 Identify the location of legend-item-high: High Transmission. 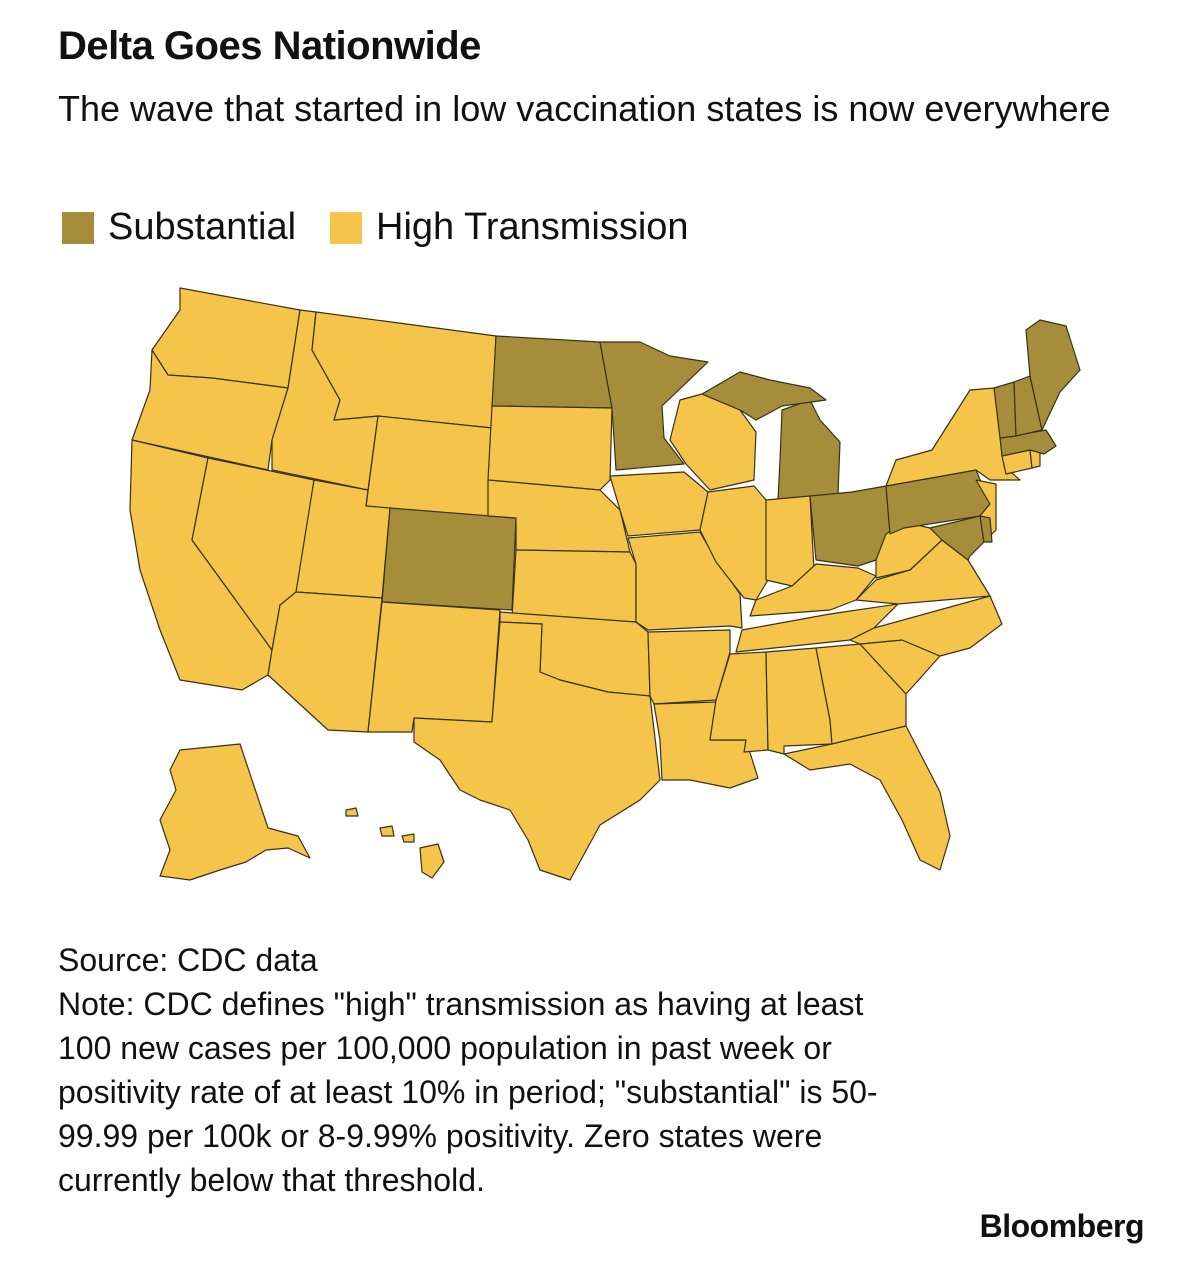
(509, 227).